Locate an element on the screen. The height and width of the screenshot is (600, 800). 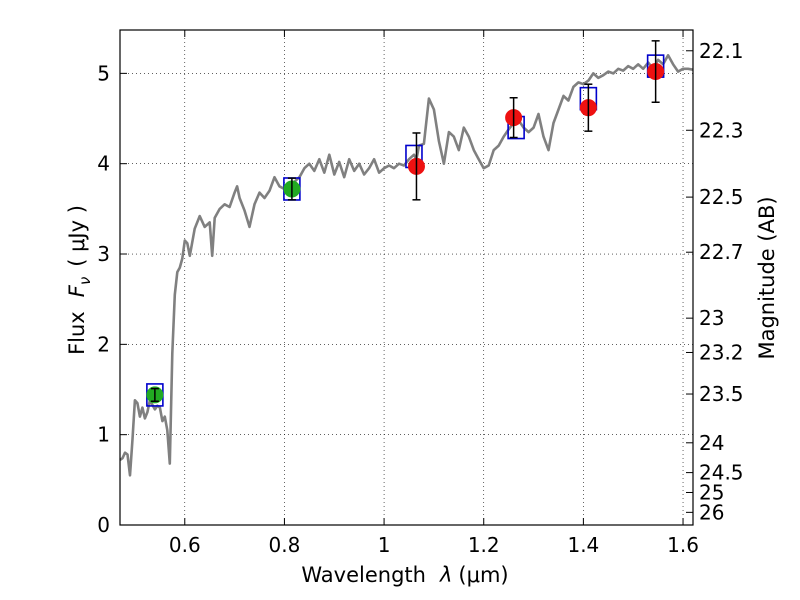
y-tick-label: 5 is located at coordinates (103, 73).